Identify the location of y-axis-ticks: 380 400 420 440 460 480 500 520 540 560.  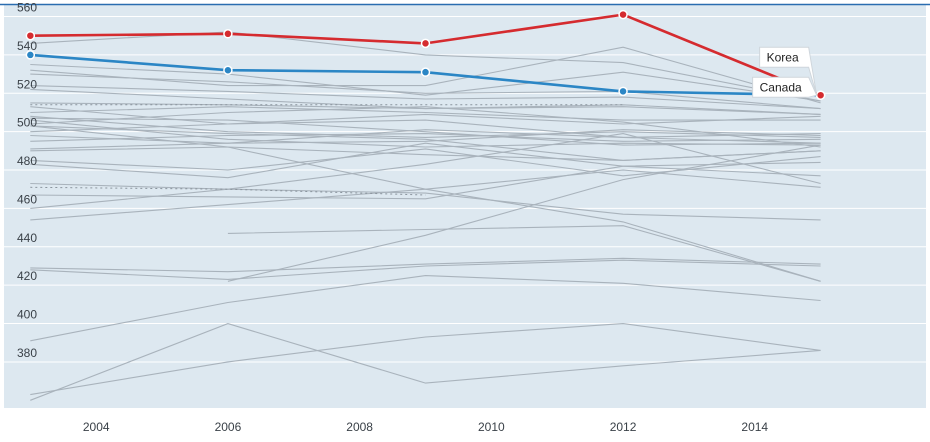
(27, 180).